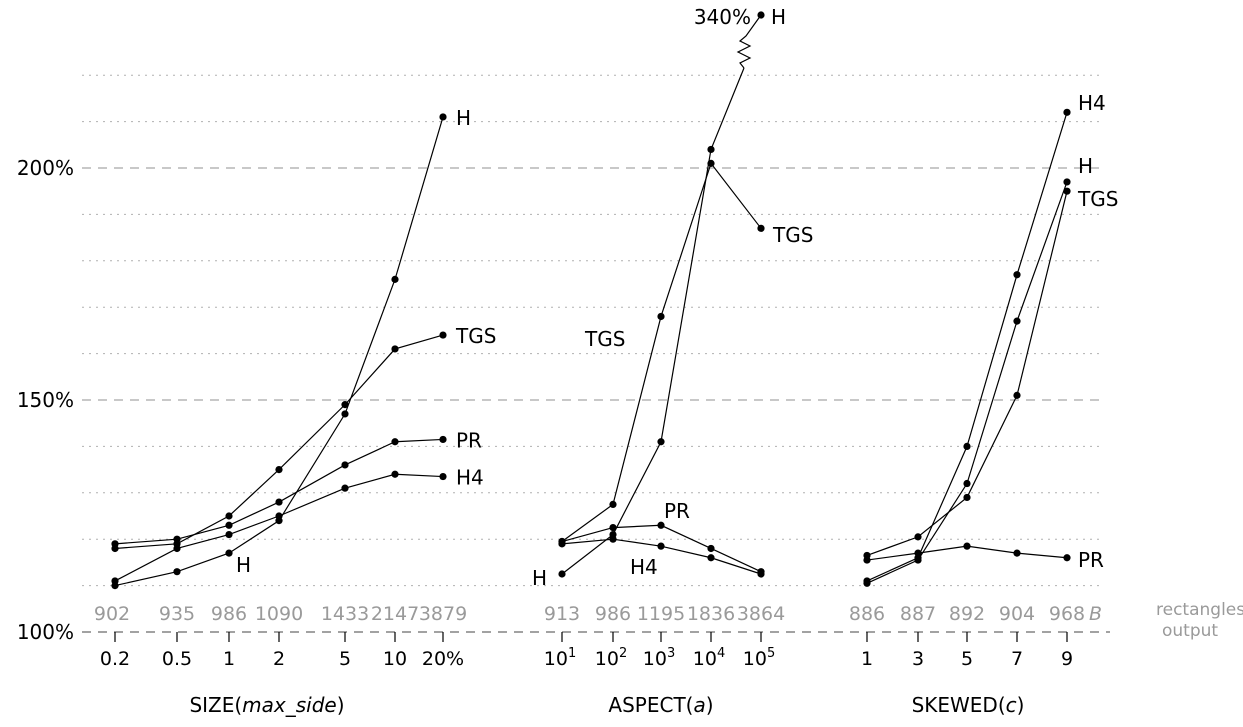 The height and width of the screenshot is (727, 1243). Describe the element at coordinates (562, 614) in the screenshot. I see `rectangles-output-value: 913` at that location.